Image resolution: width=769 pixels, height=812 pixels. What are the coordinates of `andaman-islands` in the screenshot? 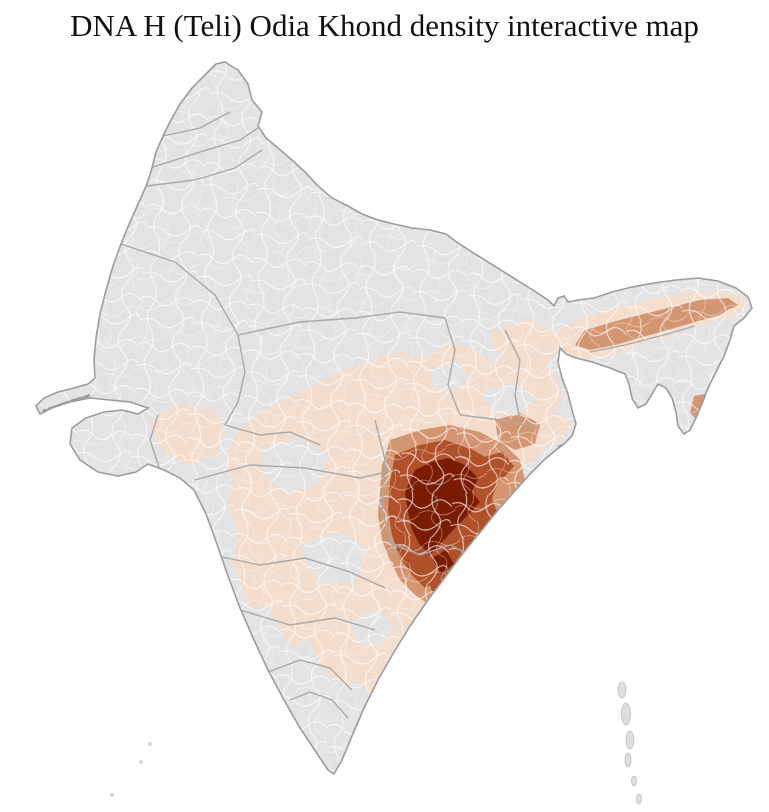 It's located at (629, 743).